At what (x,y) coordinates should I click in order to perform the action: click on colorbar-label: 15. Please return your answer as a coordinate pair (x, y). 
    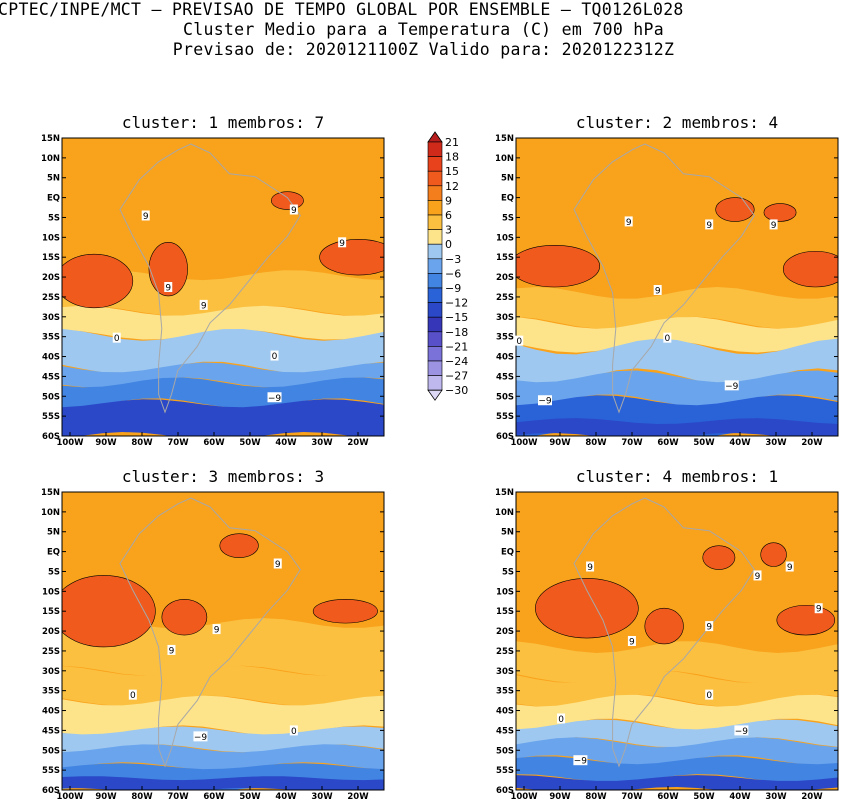
    Looking at the image, I should click on (452, 171).